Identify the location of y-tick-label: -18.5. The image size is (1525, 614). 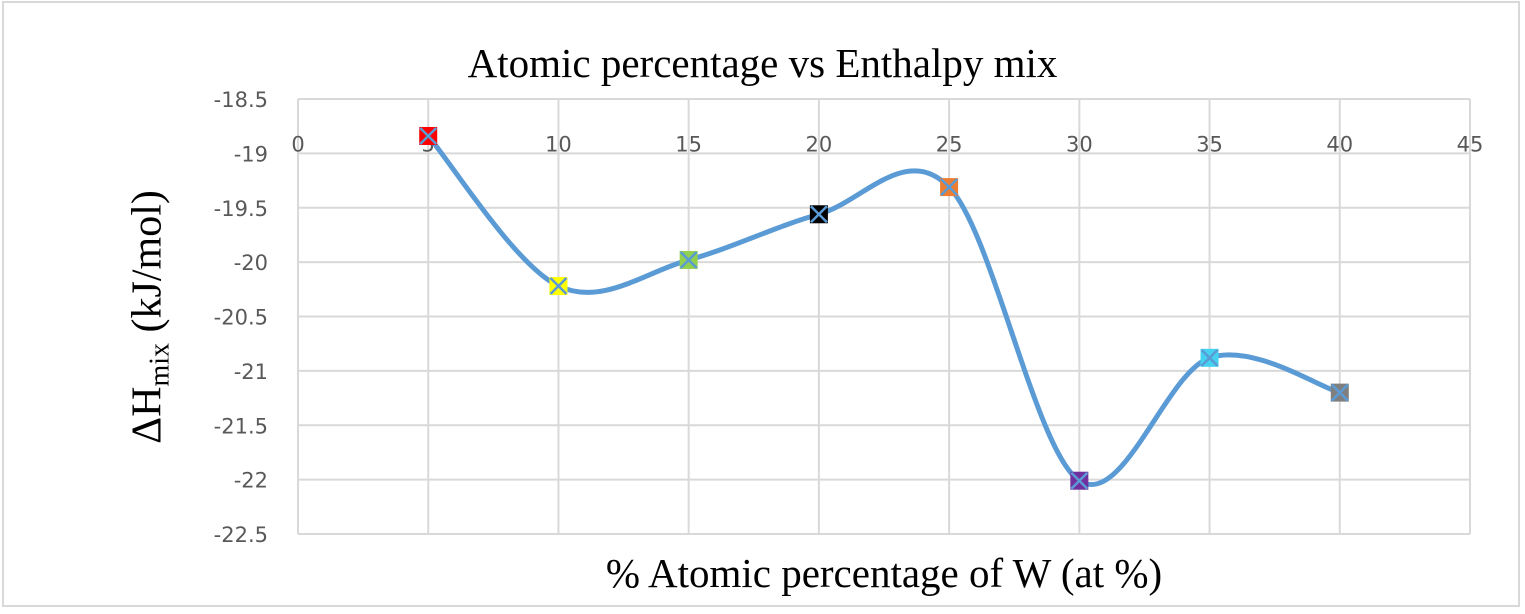
(241, 100).